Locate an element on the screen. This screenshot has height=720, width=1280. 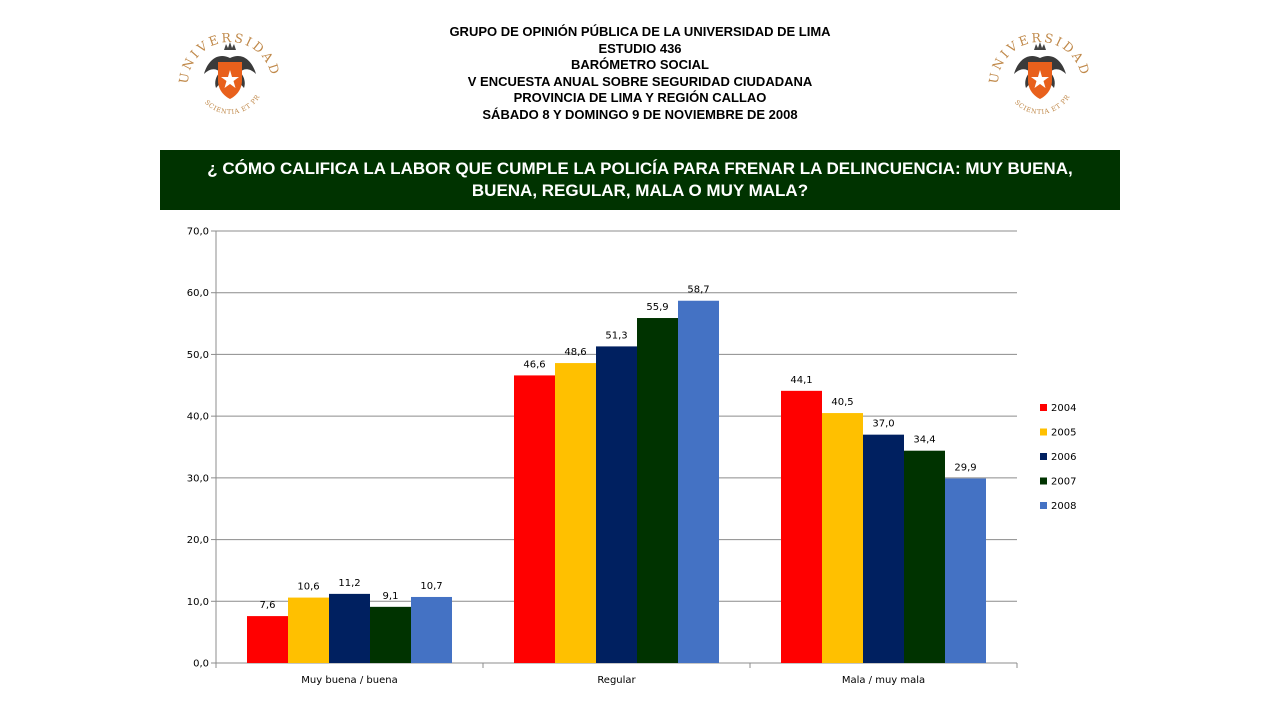
legend-label: 2007 is located at coordinates (1063, 482).